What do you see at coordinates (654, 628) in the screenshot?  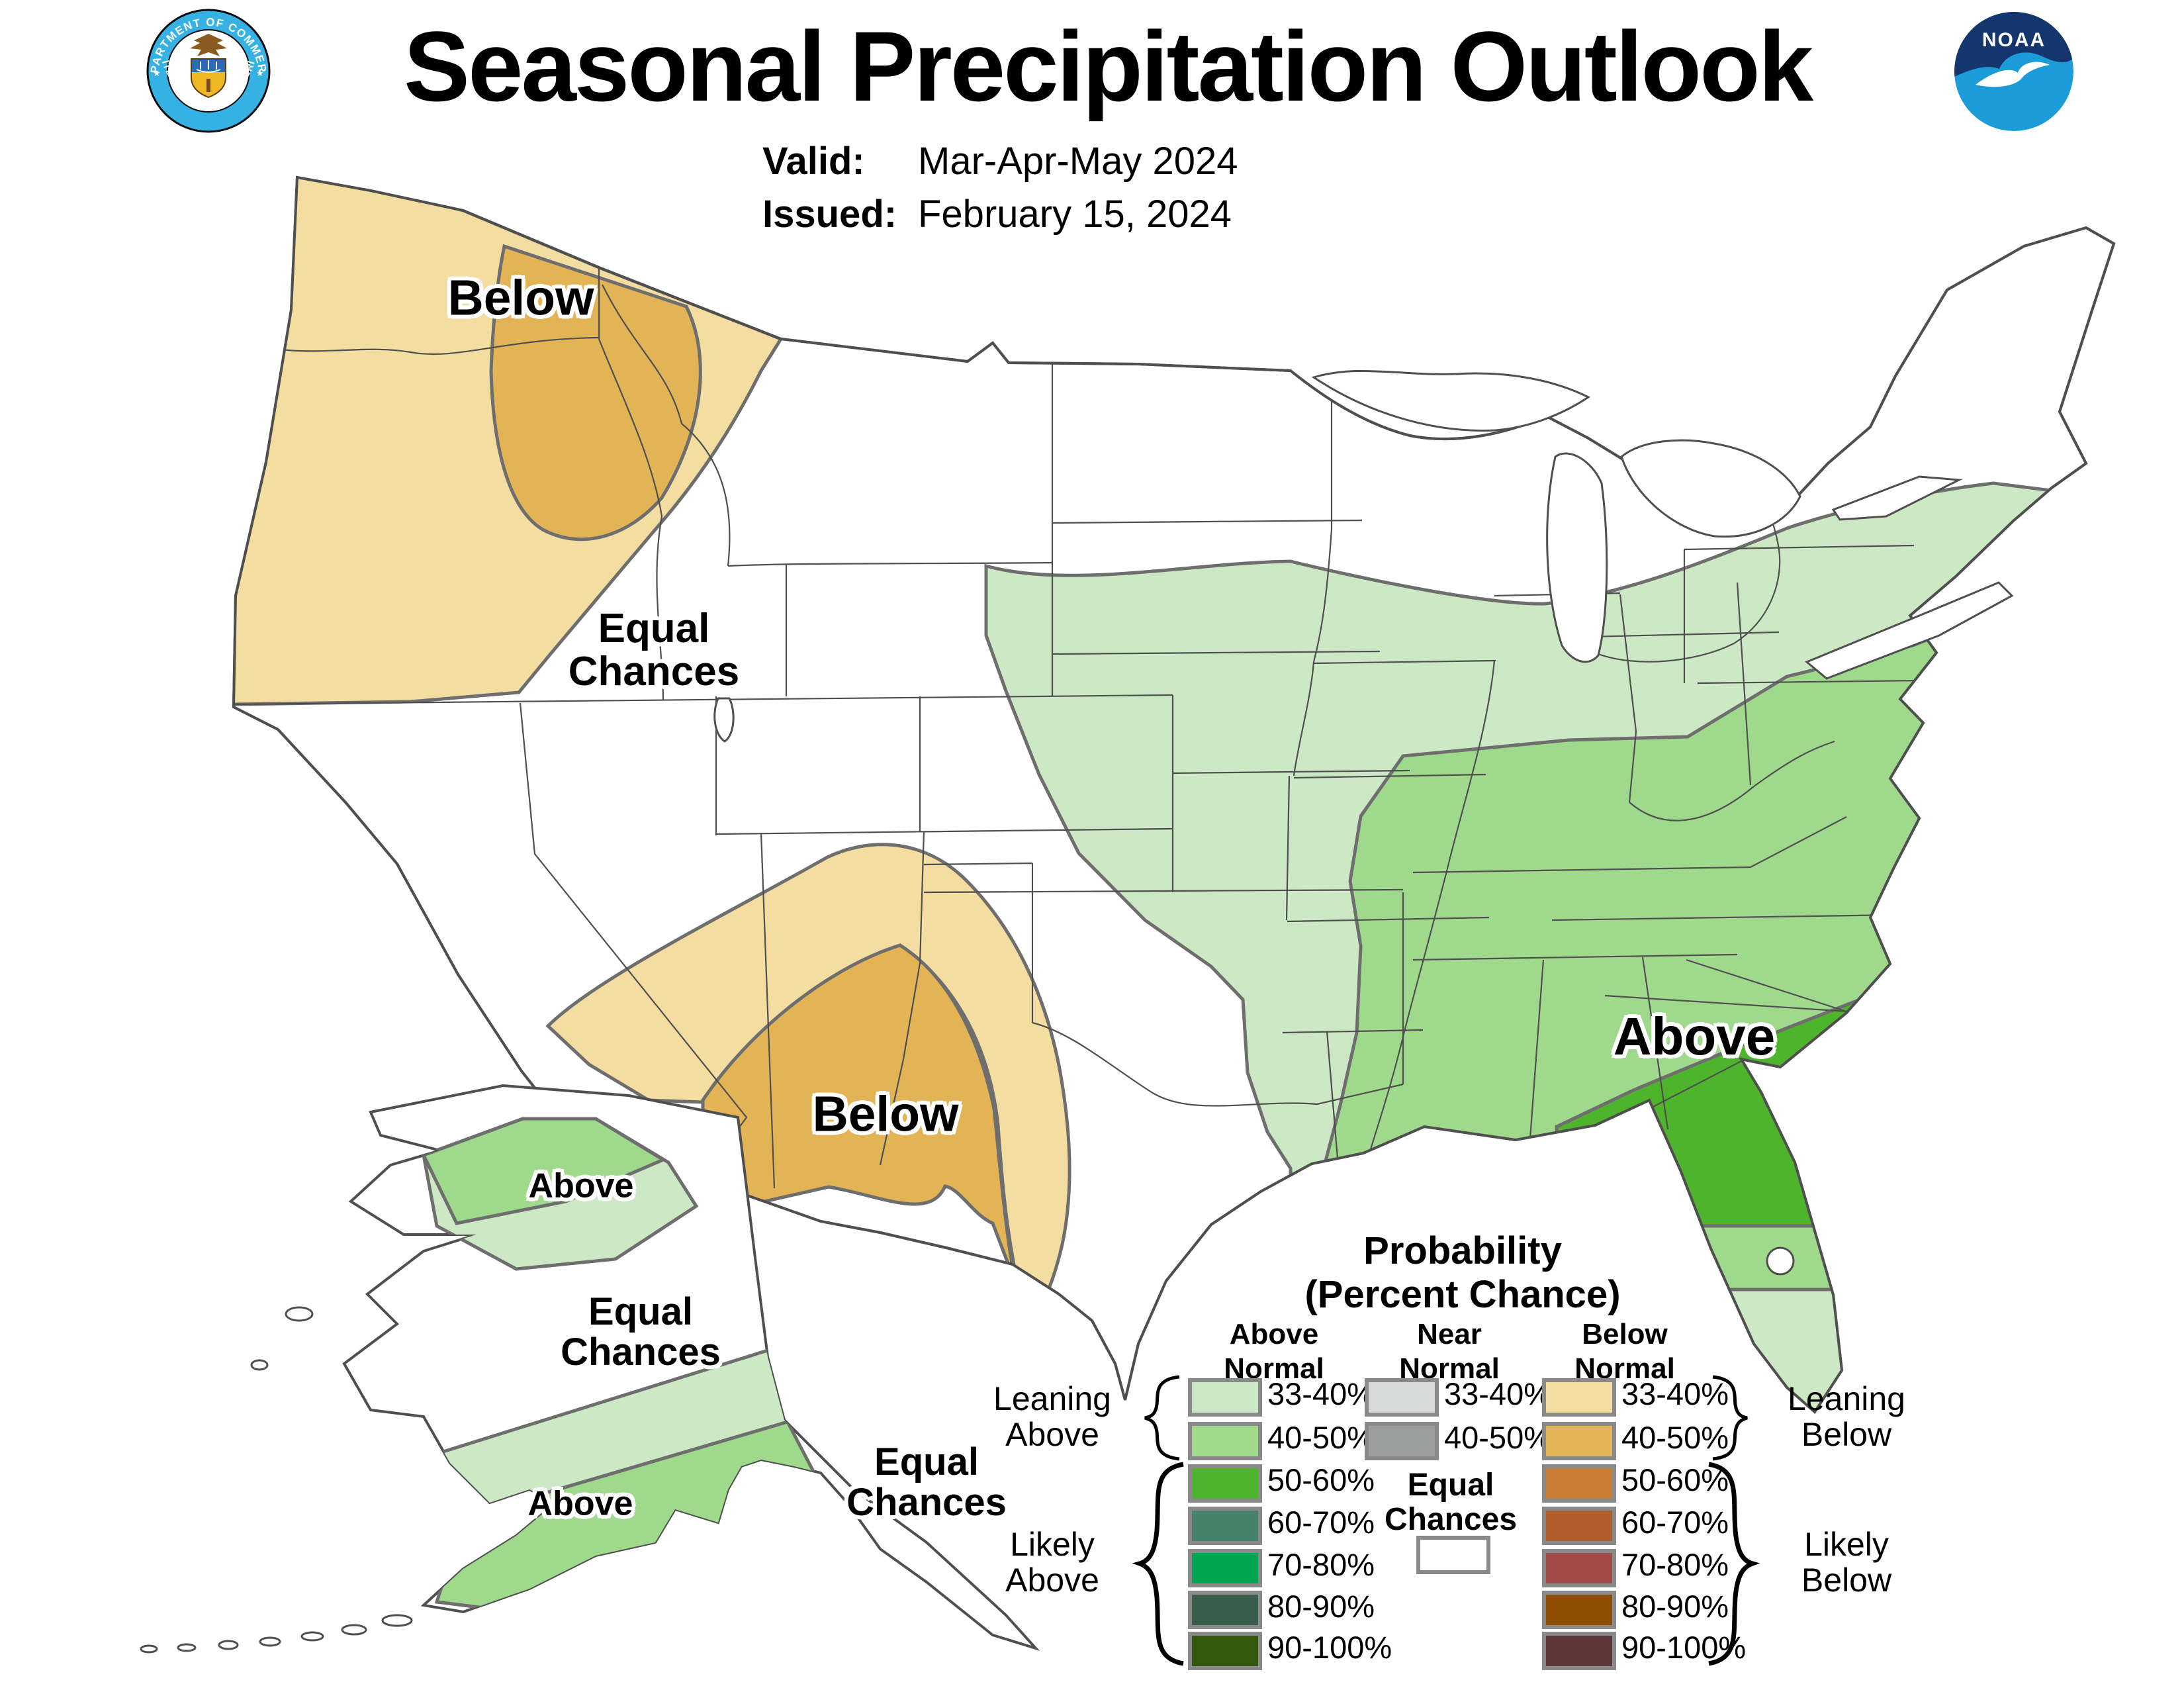 I see `map-label-west-equal-line1: Equal` at bounding box center [654, 628].